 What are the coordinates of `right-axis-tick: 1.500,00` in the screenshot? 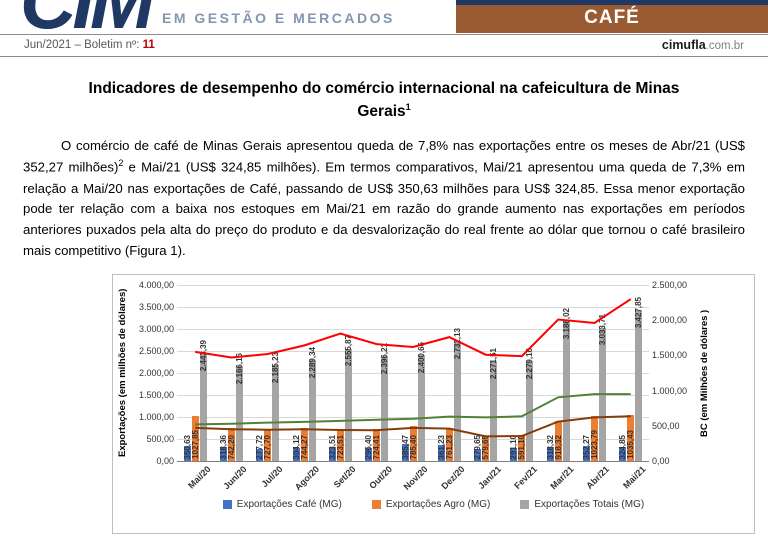 It's located at (670, 355).